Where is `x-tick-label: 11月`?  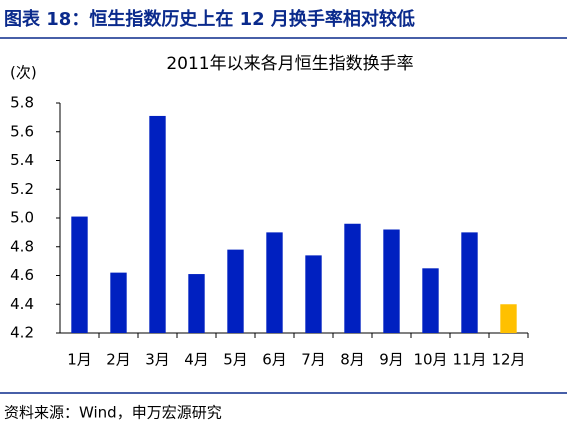
x-tick-label: 11月 is located at coordinates (469, 360).